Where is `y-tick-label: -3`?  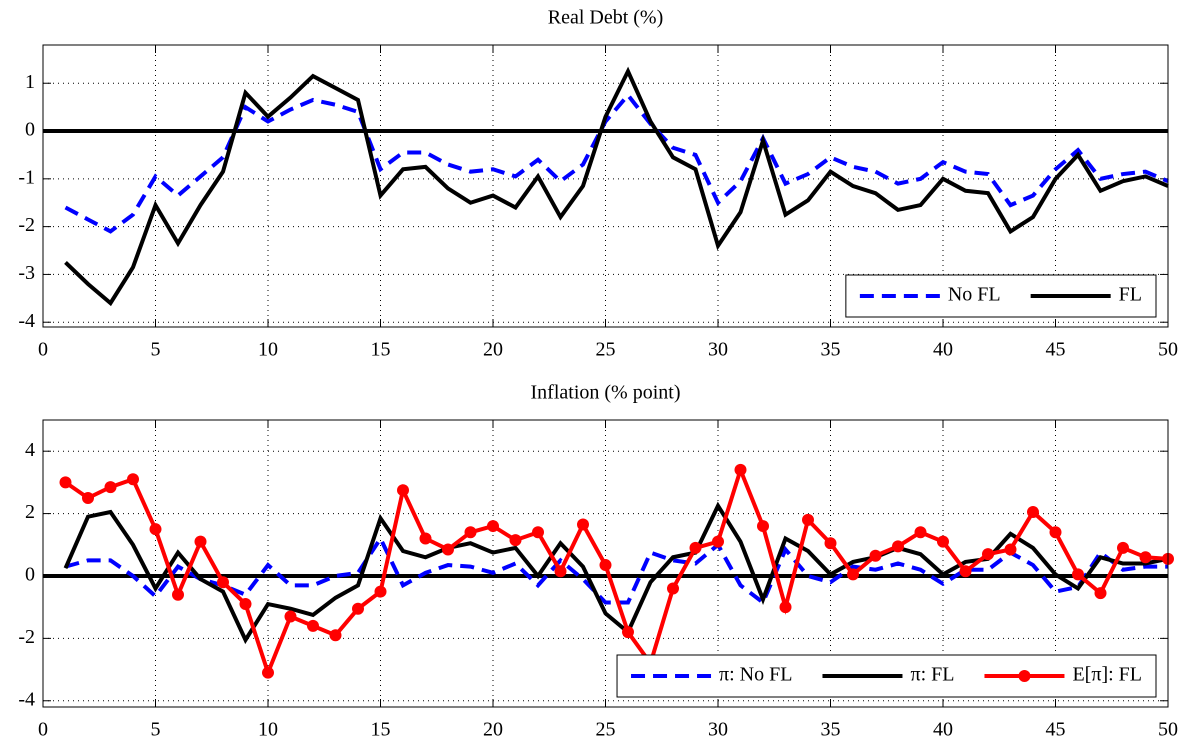 y-tick-label: -3 is located at coordinates (26, 273).